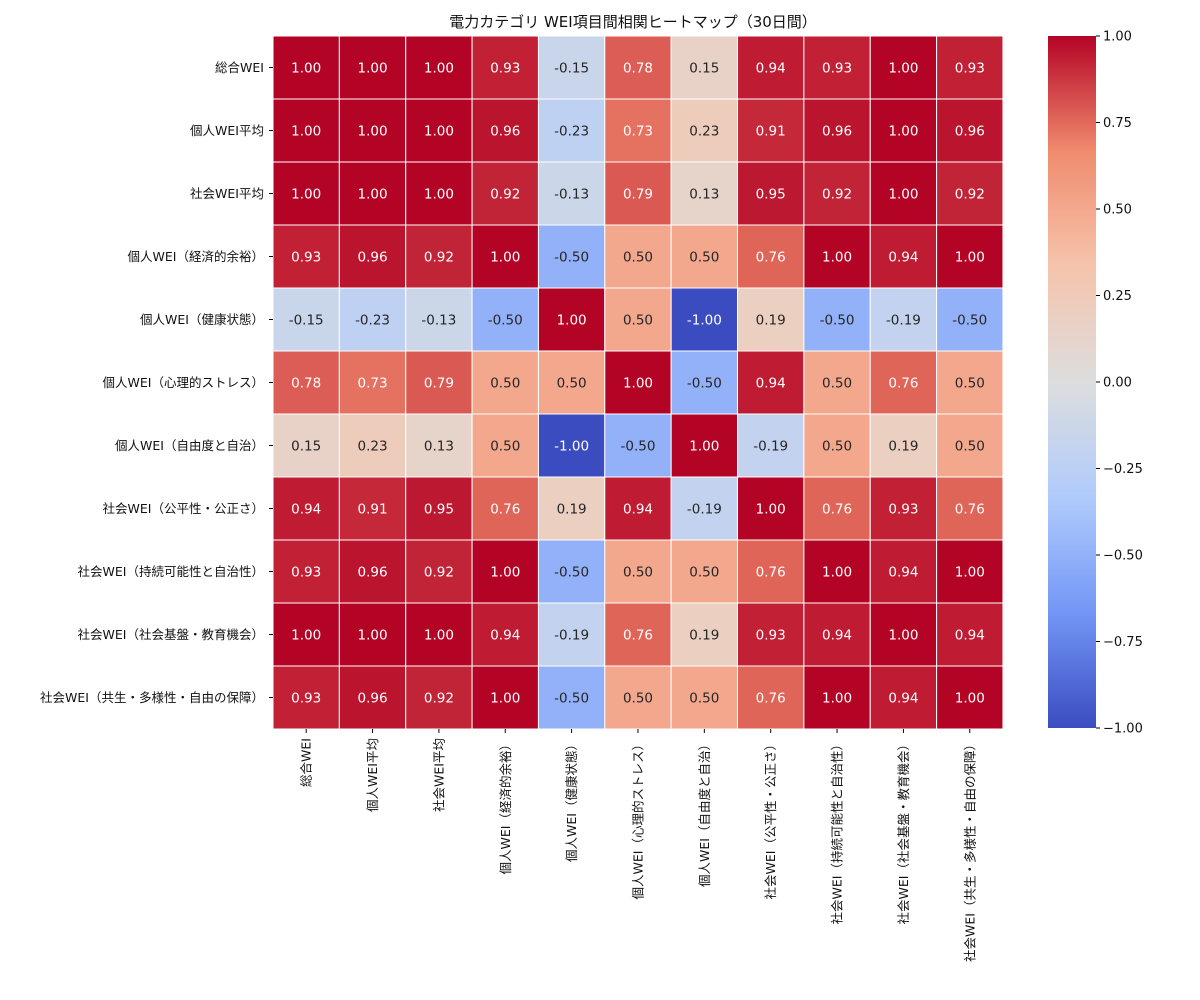 Image resolution: width=1200 pixels, height=1000 pixels. Describe the element at coordinates (152, 697) in the screenshot. I see `row-label: 社会WEI（共生・多様性・自由の保障）` at that location.